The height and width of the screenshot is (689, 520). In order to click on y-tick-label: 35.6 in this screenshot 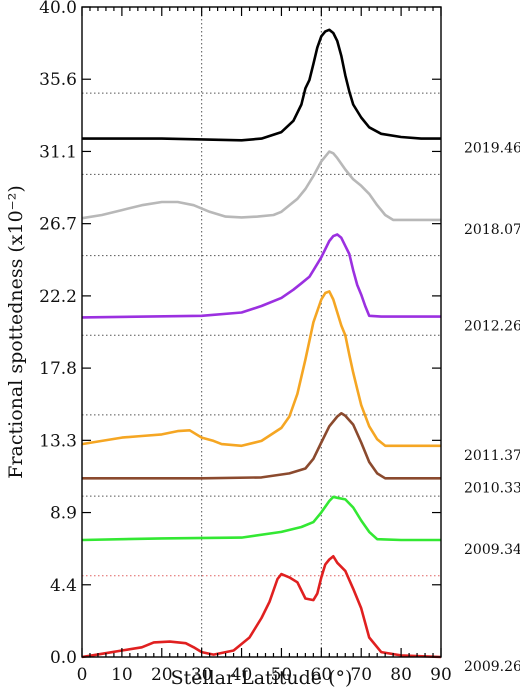, I will do `click(58, 80)`.